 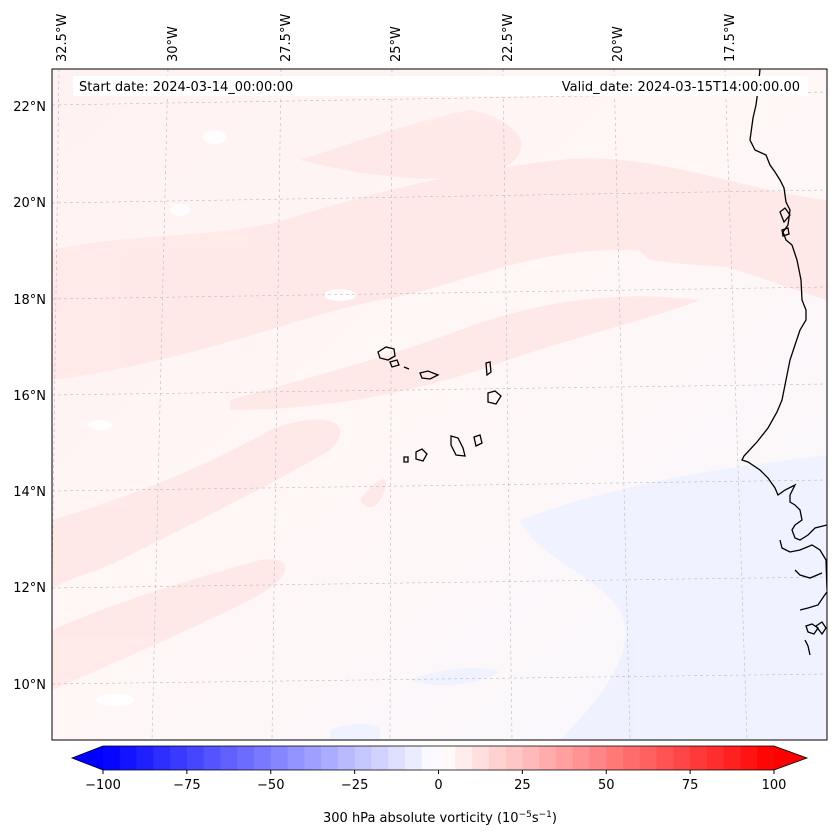 I want to click on cape-verde-islands, so click(x=439, y=404).